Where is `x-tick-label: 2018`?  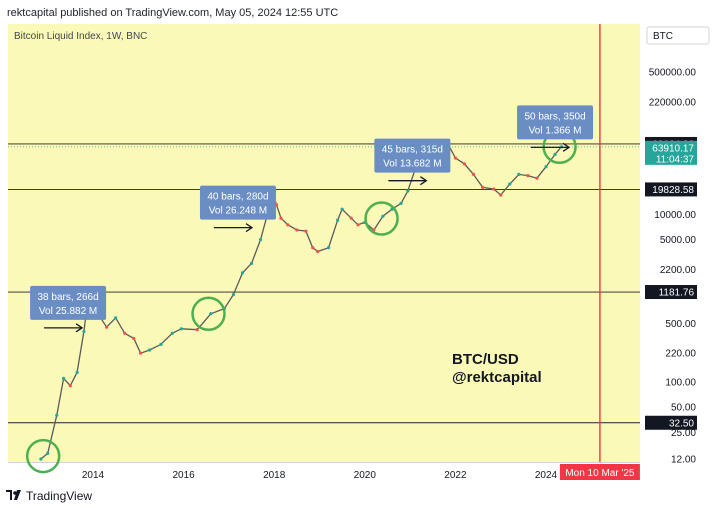 x-tick-label: 2018 is located at coordinates (274, 475).